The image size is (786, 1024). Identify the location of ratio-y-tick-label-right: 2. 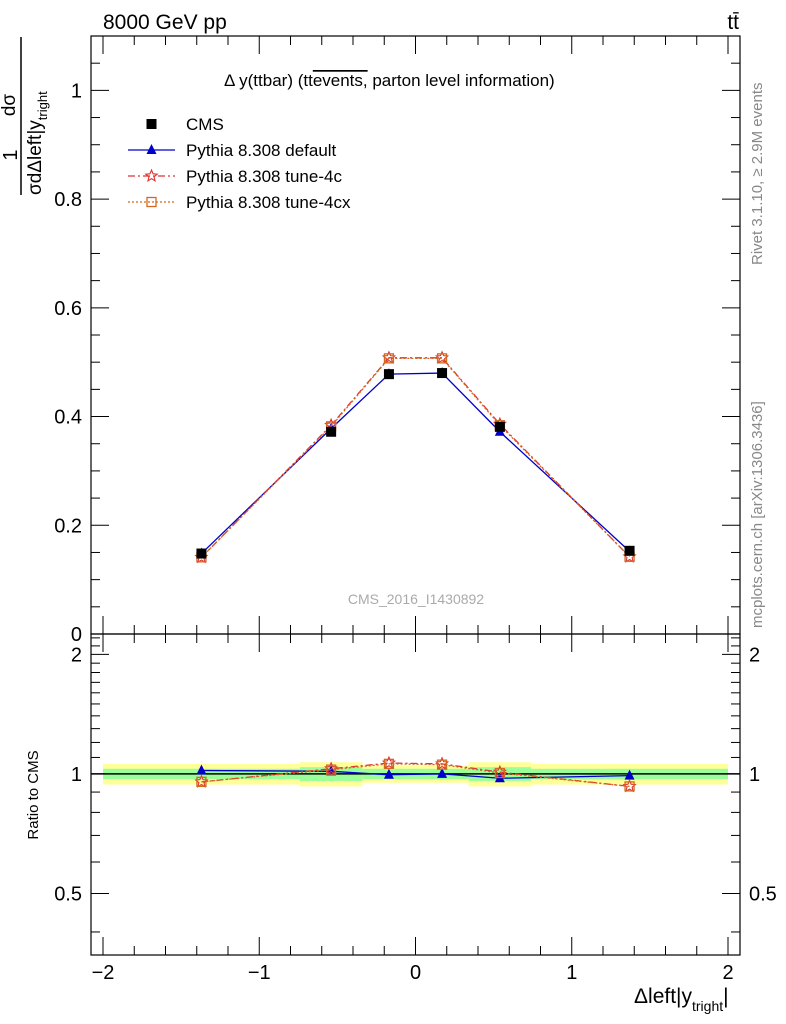
(754, 655).